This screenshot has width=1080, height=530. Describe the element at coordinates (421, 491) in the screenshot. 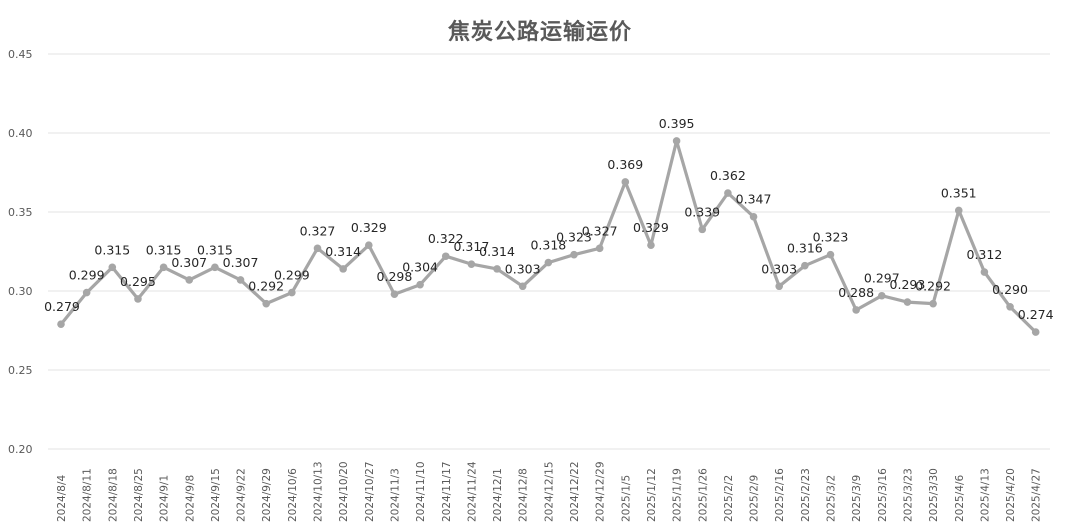

I see `x-tick-label: 2024/11/10` at that location.